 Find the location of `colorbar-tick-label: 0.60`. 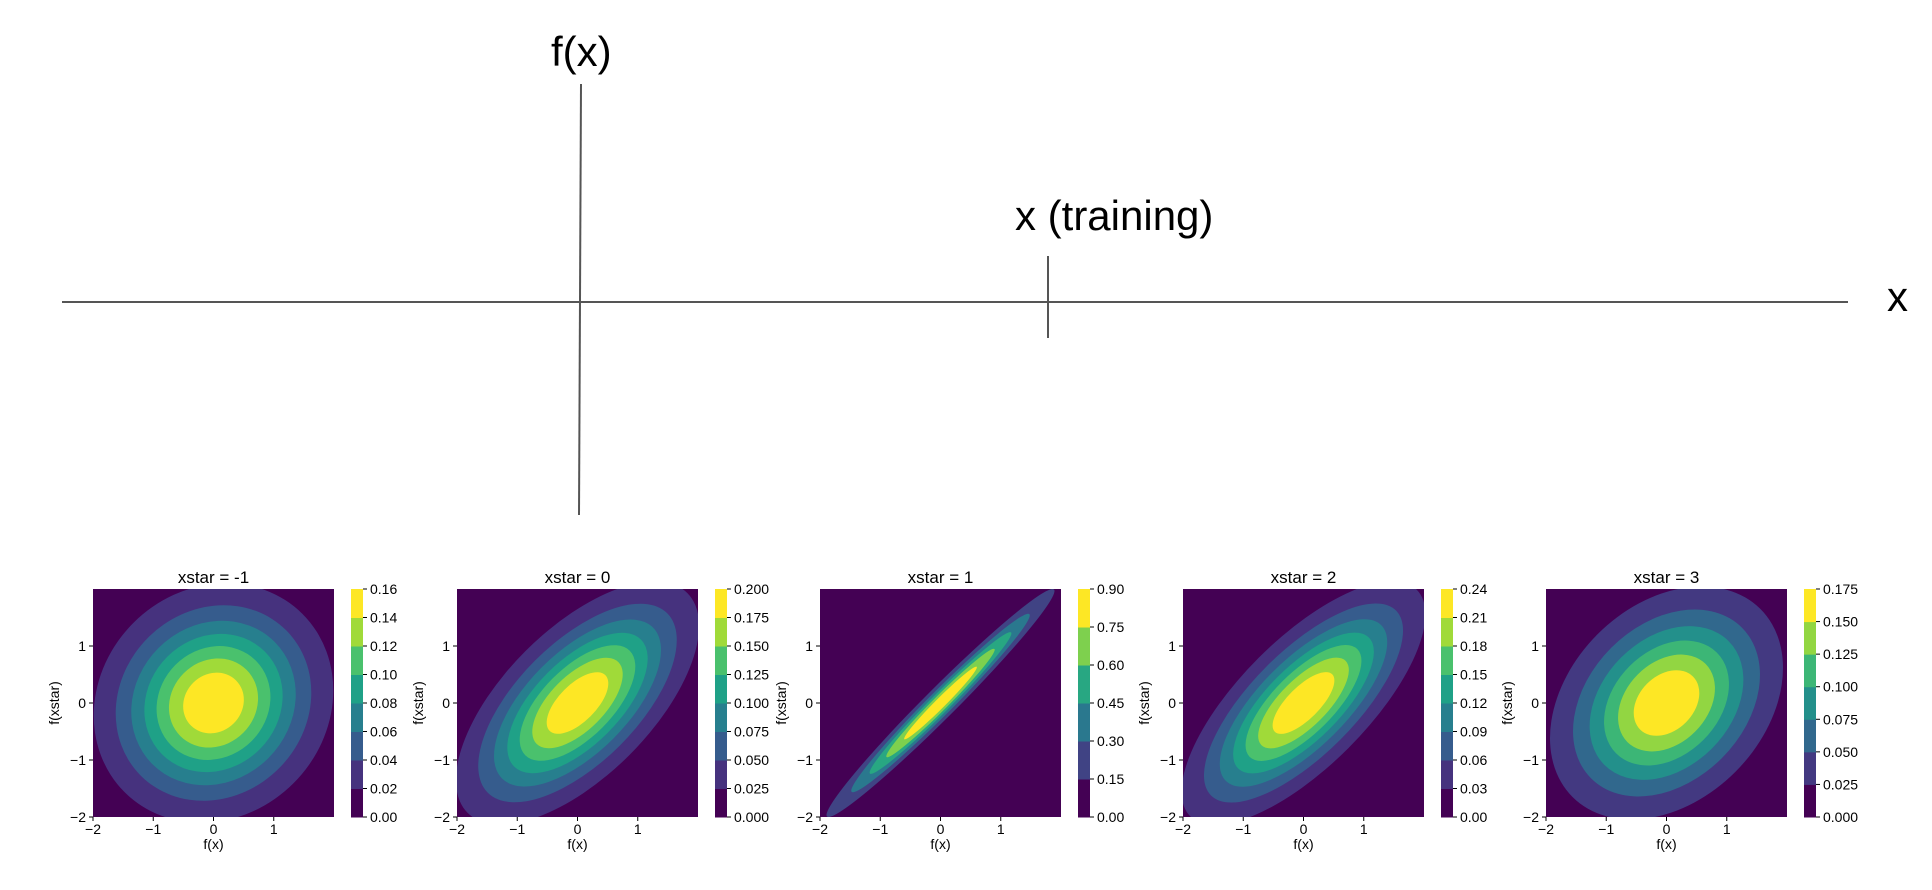

colorbar-tick-label: 0.60 is located at coordinates (1110, 665).